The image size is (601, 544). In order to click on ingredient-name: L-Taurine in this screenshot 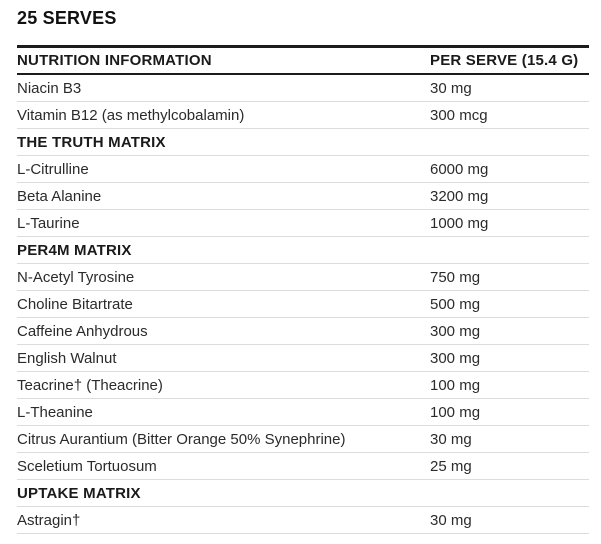, I will do `click(223, 223)`.